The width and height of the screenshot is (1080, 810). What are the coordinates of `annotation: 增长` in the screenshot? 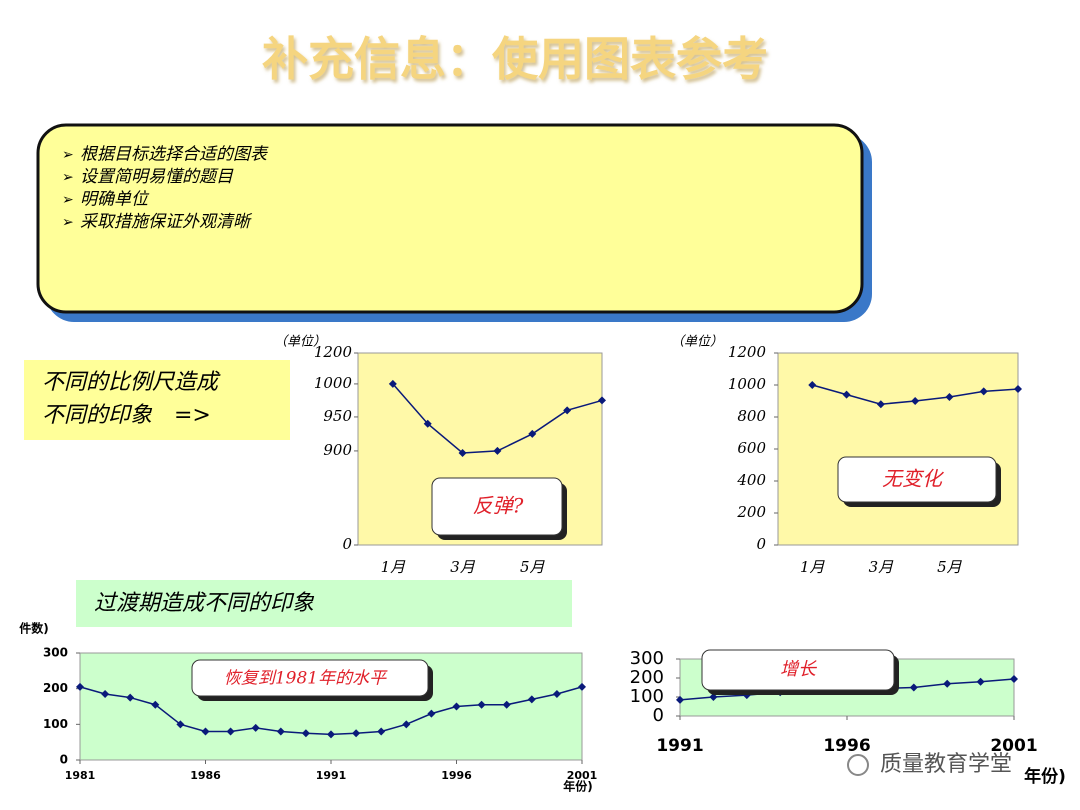 It's located at (799, 669).